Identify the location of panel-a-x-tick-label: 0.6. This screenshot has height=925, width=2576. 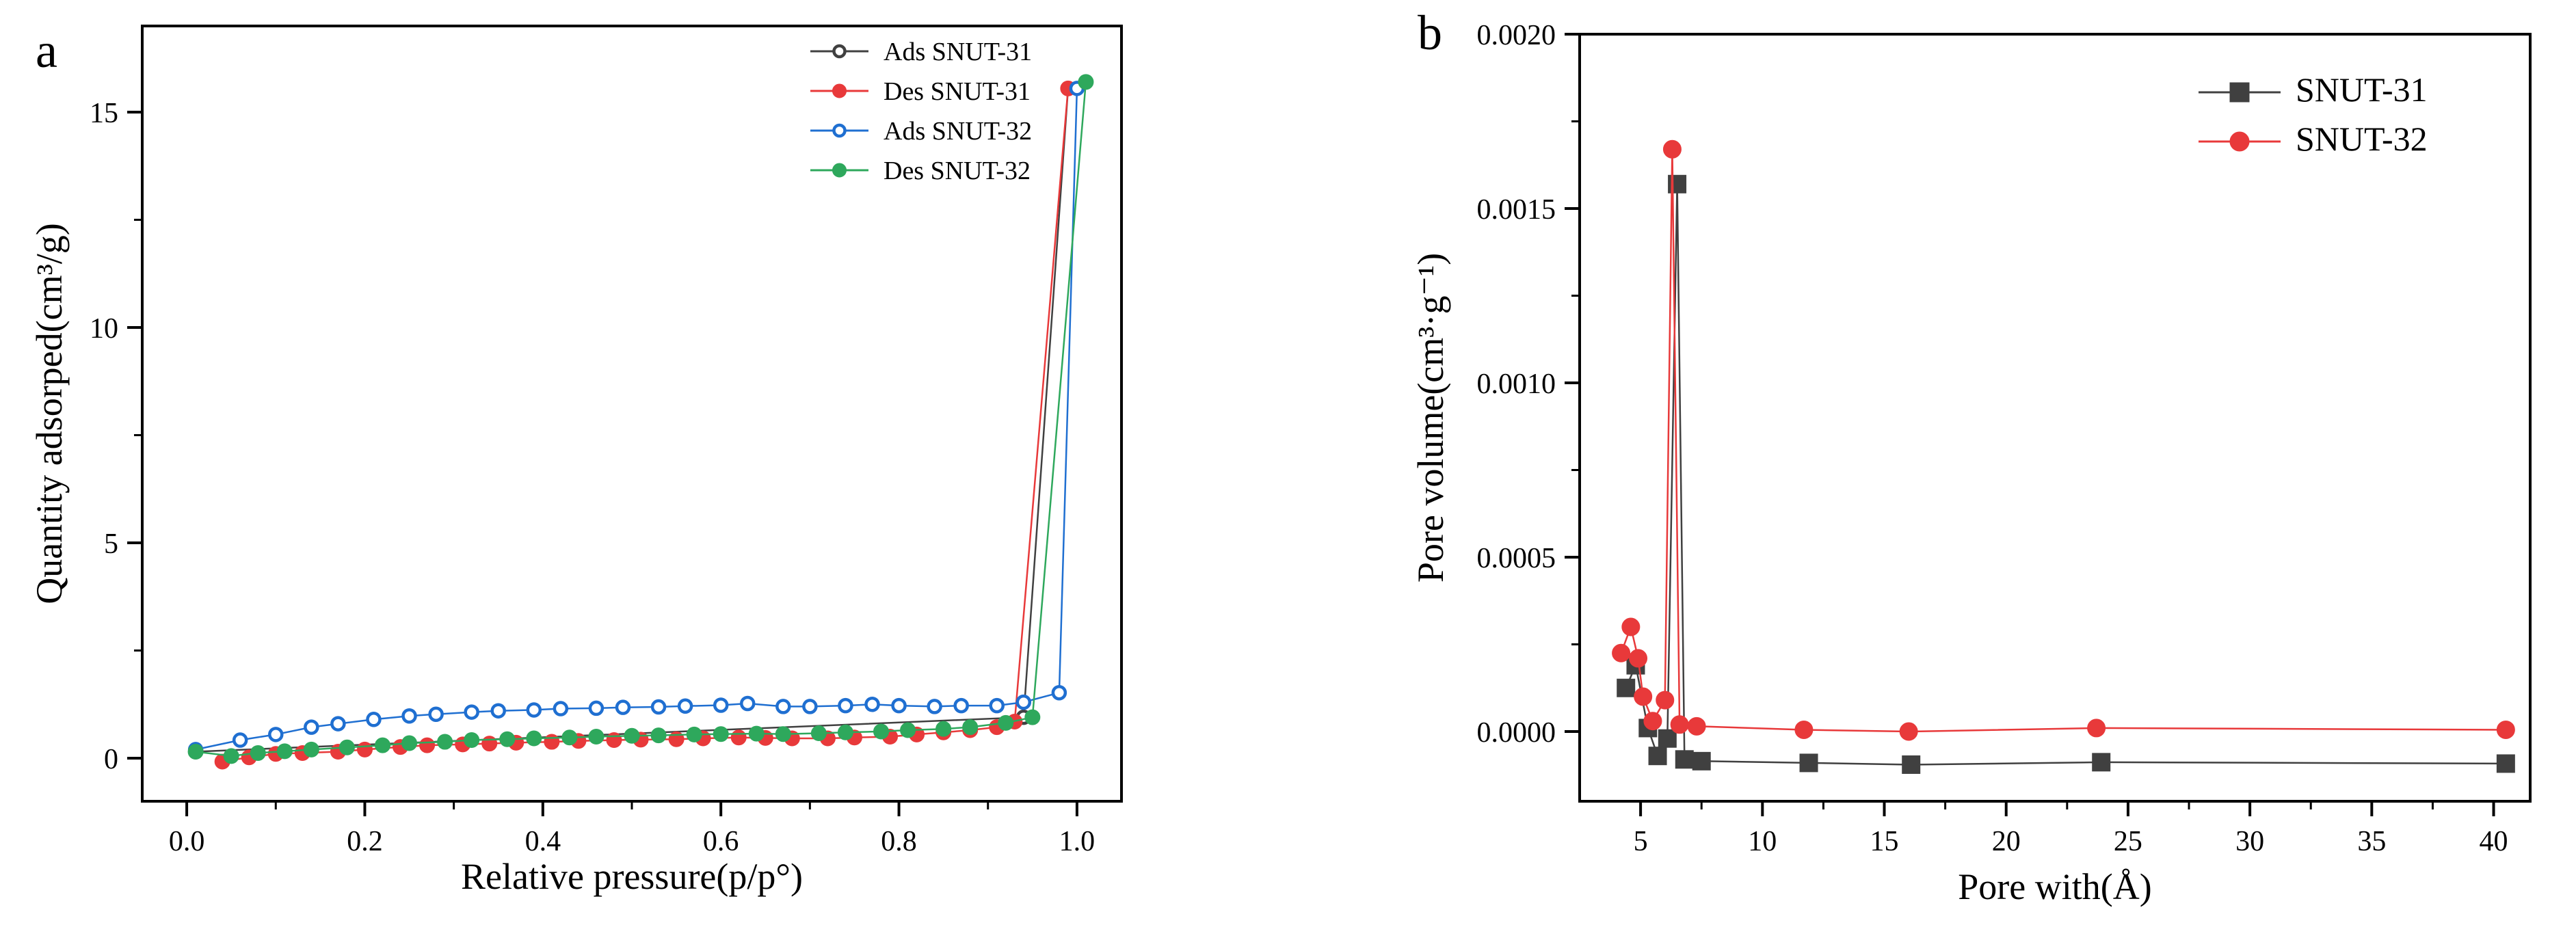
(721, 842).